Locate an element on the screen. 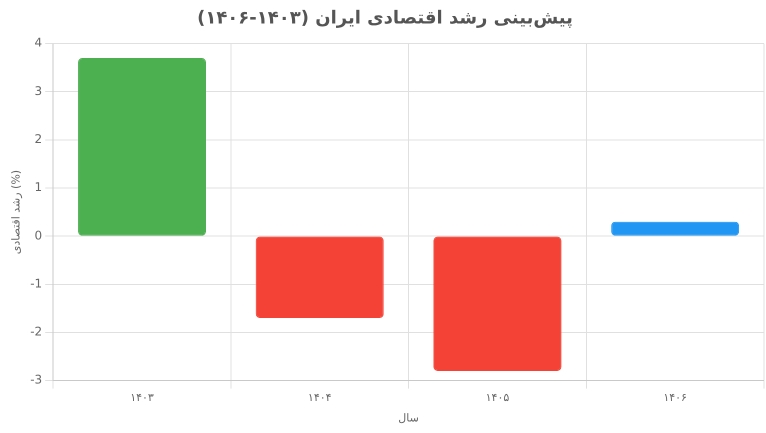 The image size is (766, 433). x-tick-label: ۱۴۰۵ is located at coordinates (498, 397).